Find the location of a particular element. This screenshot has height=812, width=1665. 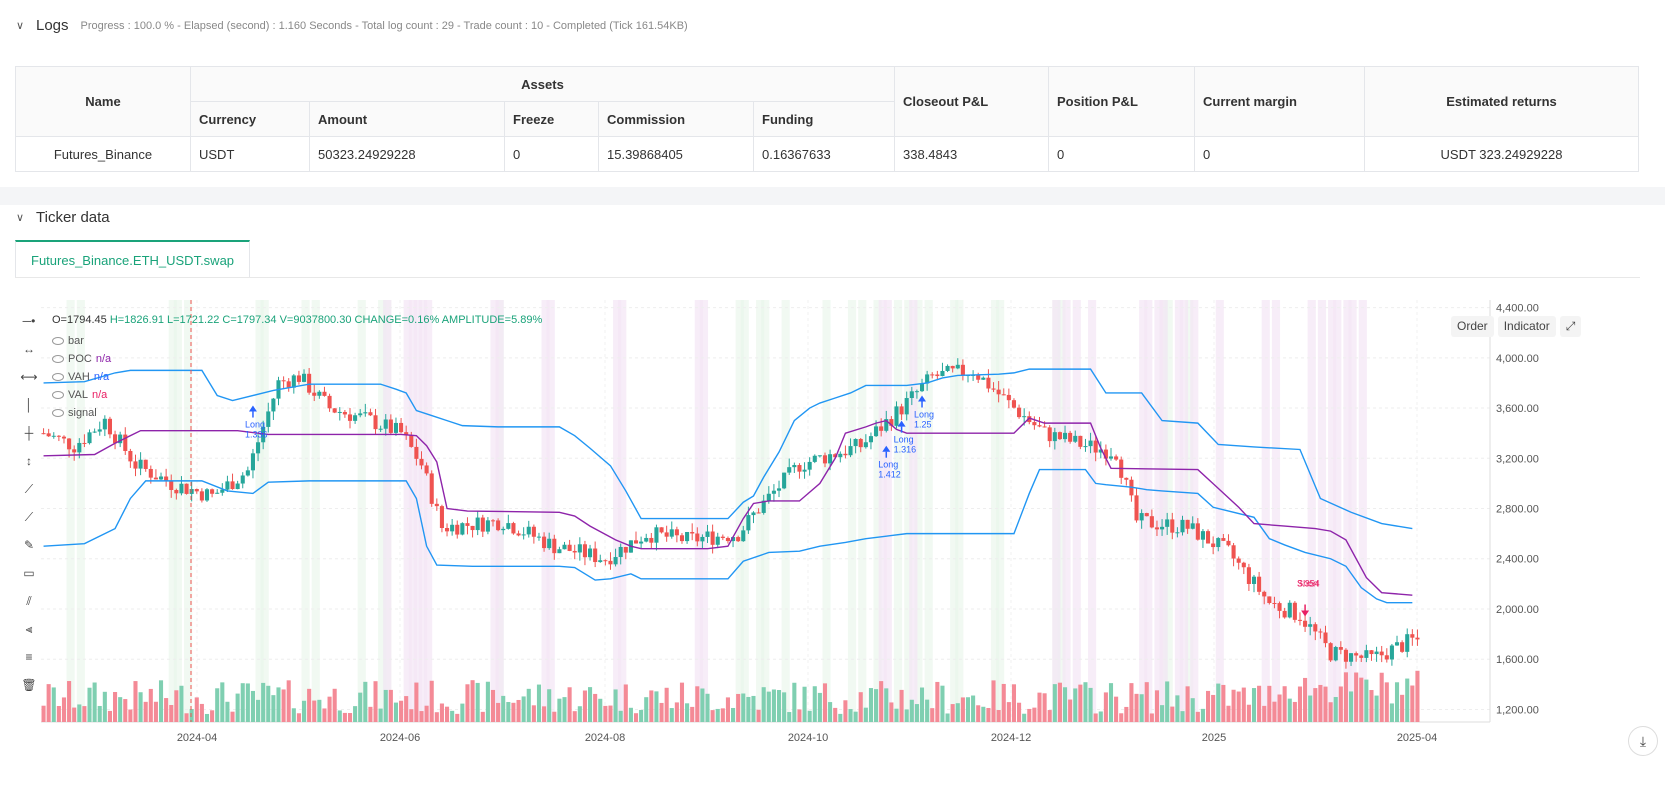

back-to-top-icon: ⤓ is located at coordinates (1643, 741).